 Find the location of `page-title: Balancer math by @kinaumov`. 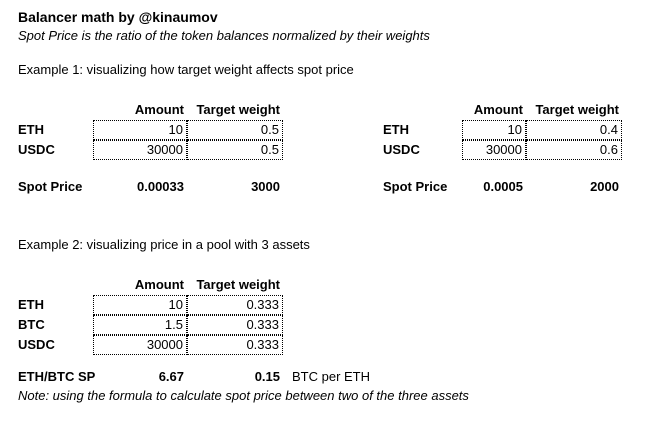

page-title: Balancer math by @kinaumov is located at coordinates (118, 17).